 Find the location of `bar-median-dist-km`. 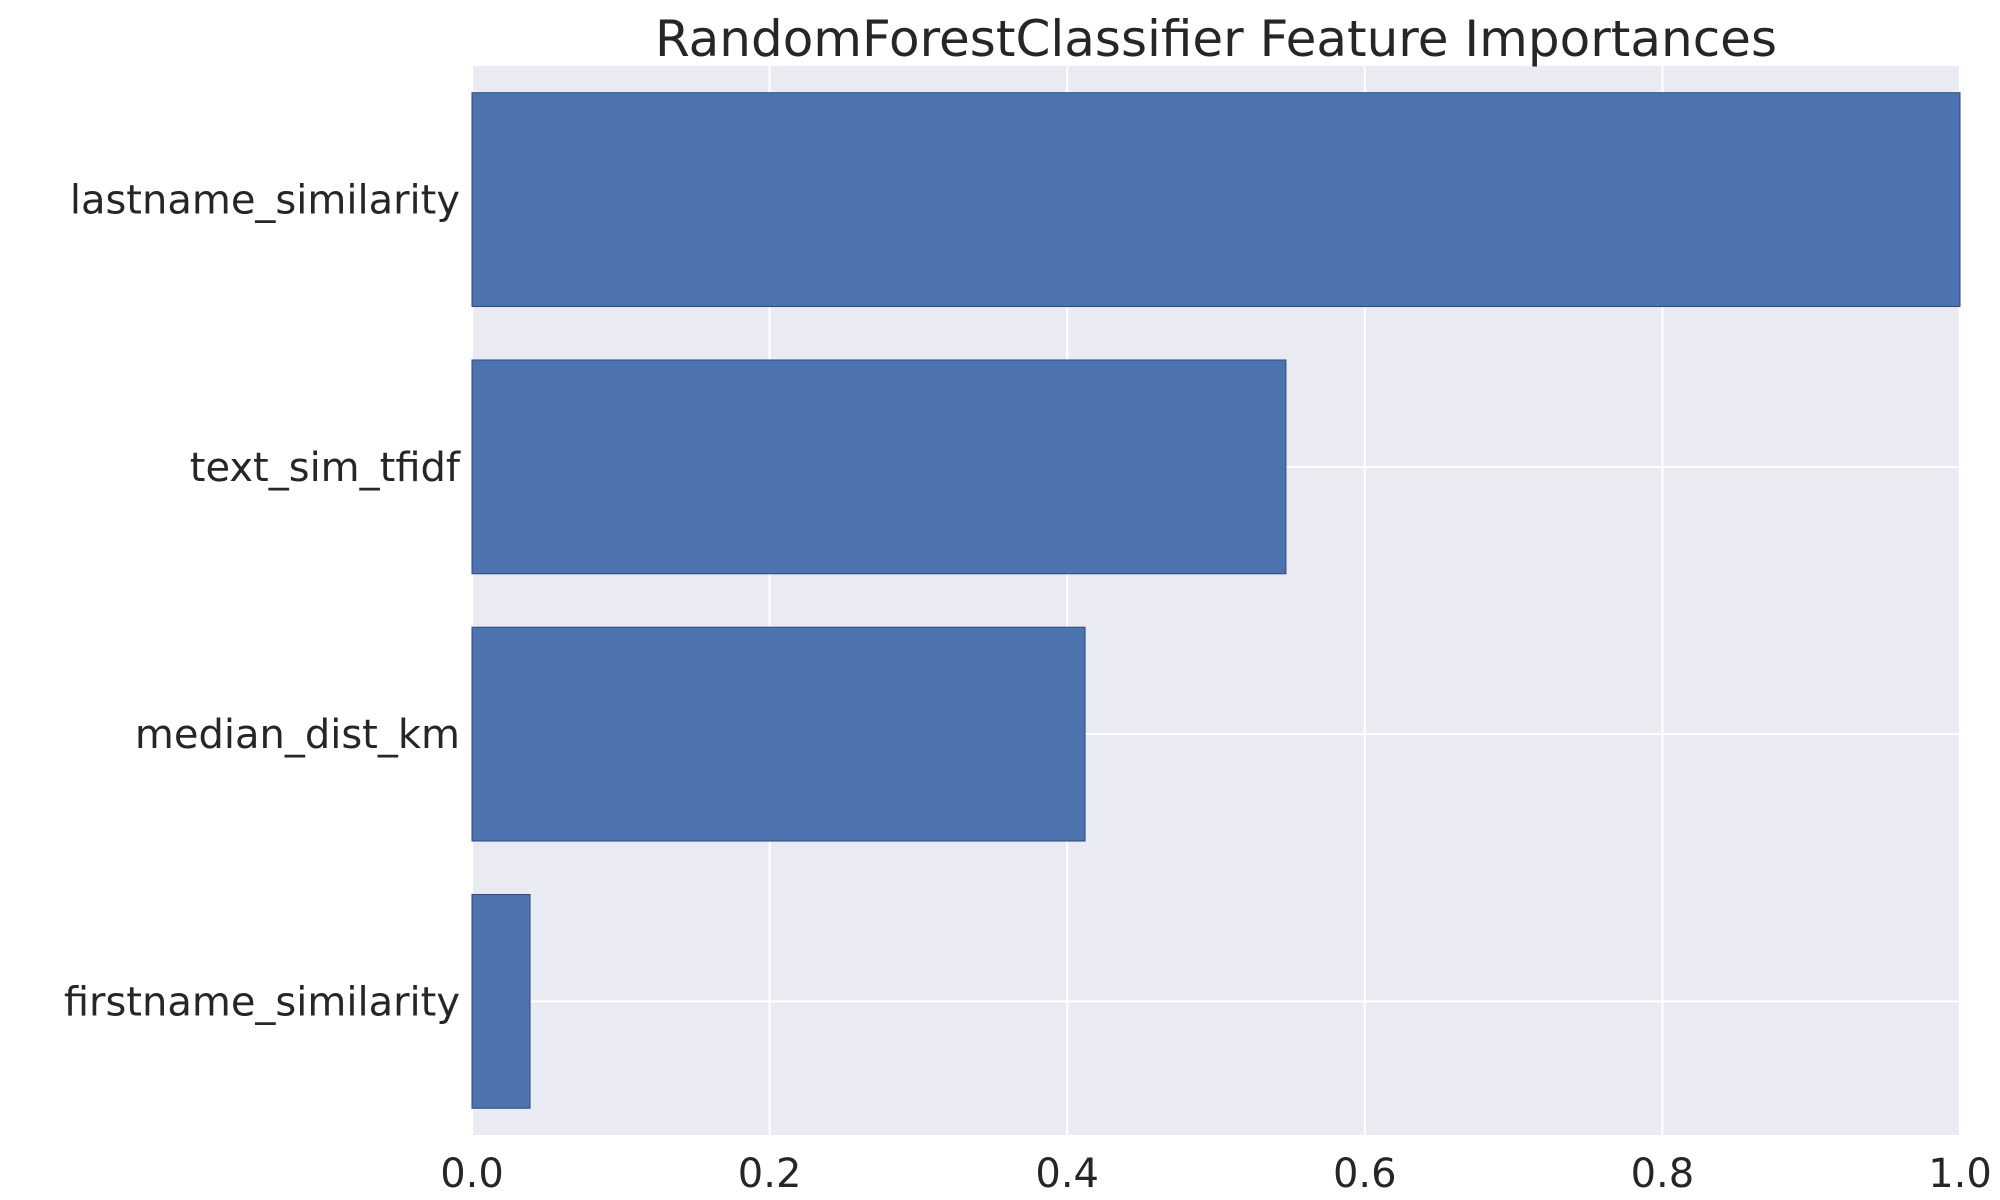

bar-median-dist-km is located at coordinates (778, 734).